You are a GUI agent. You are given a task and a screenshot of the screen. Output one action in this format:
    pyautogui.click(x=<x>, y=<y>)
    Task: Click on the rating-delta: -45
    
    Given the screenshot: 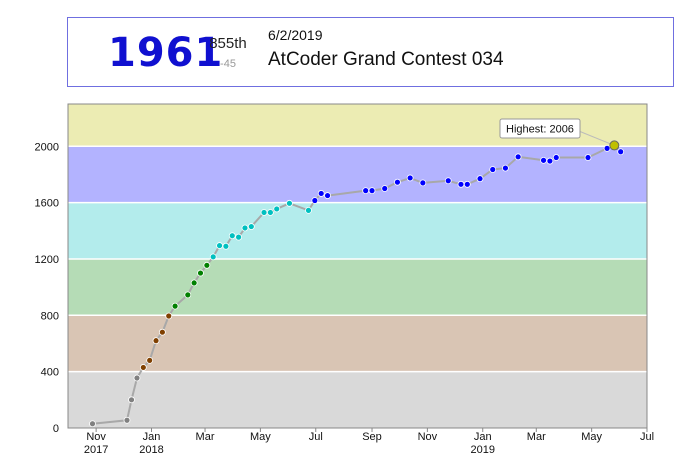 What is the action you would take?
    pyautogui.click(x=228, y=64)
    